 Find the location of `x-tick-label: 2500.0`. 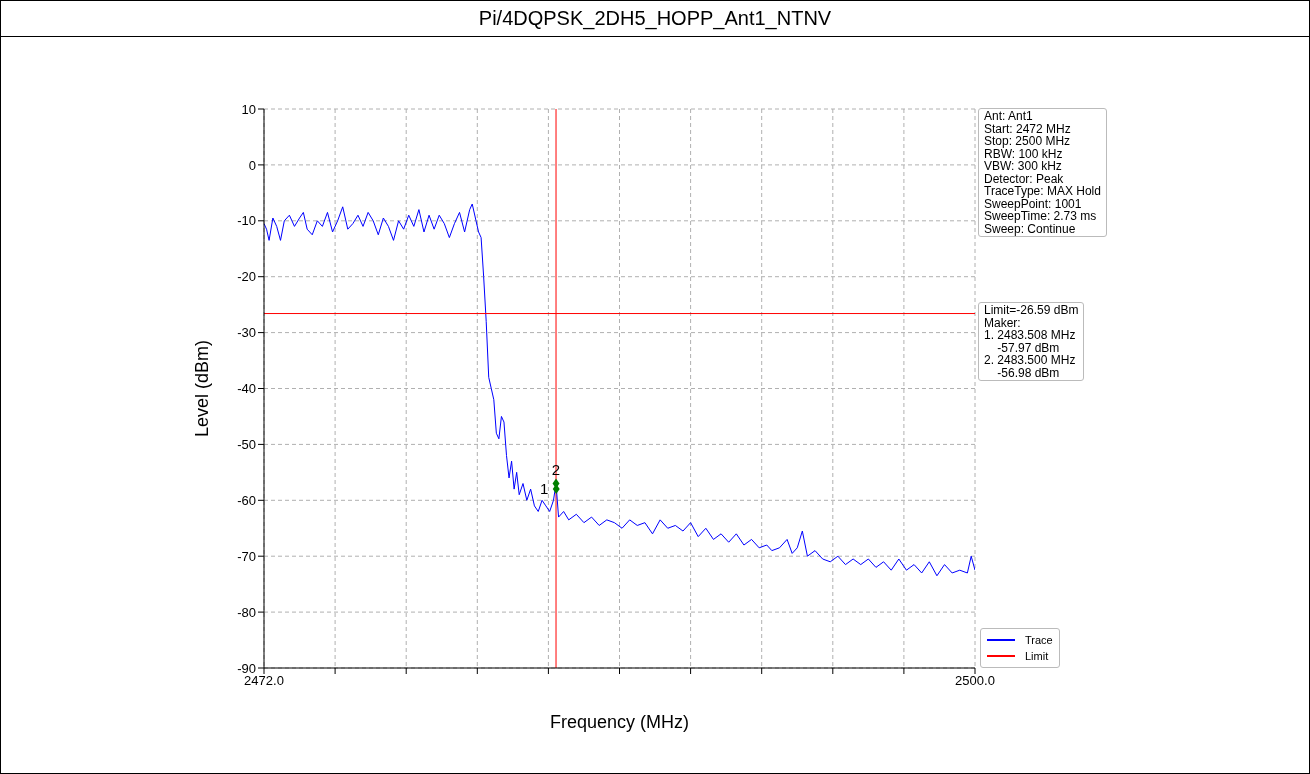

x-tick-label: 2500.0 is located at coordinates (975, 681).